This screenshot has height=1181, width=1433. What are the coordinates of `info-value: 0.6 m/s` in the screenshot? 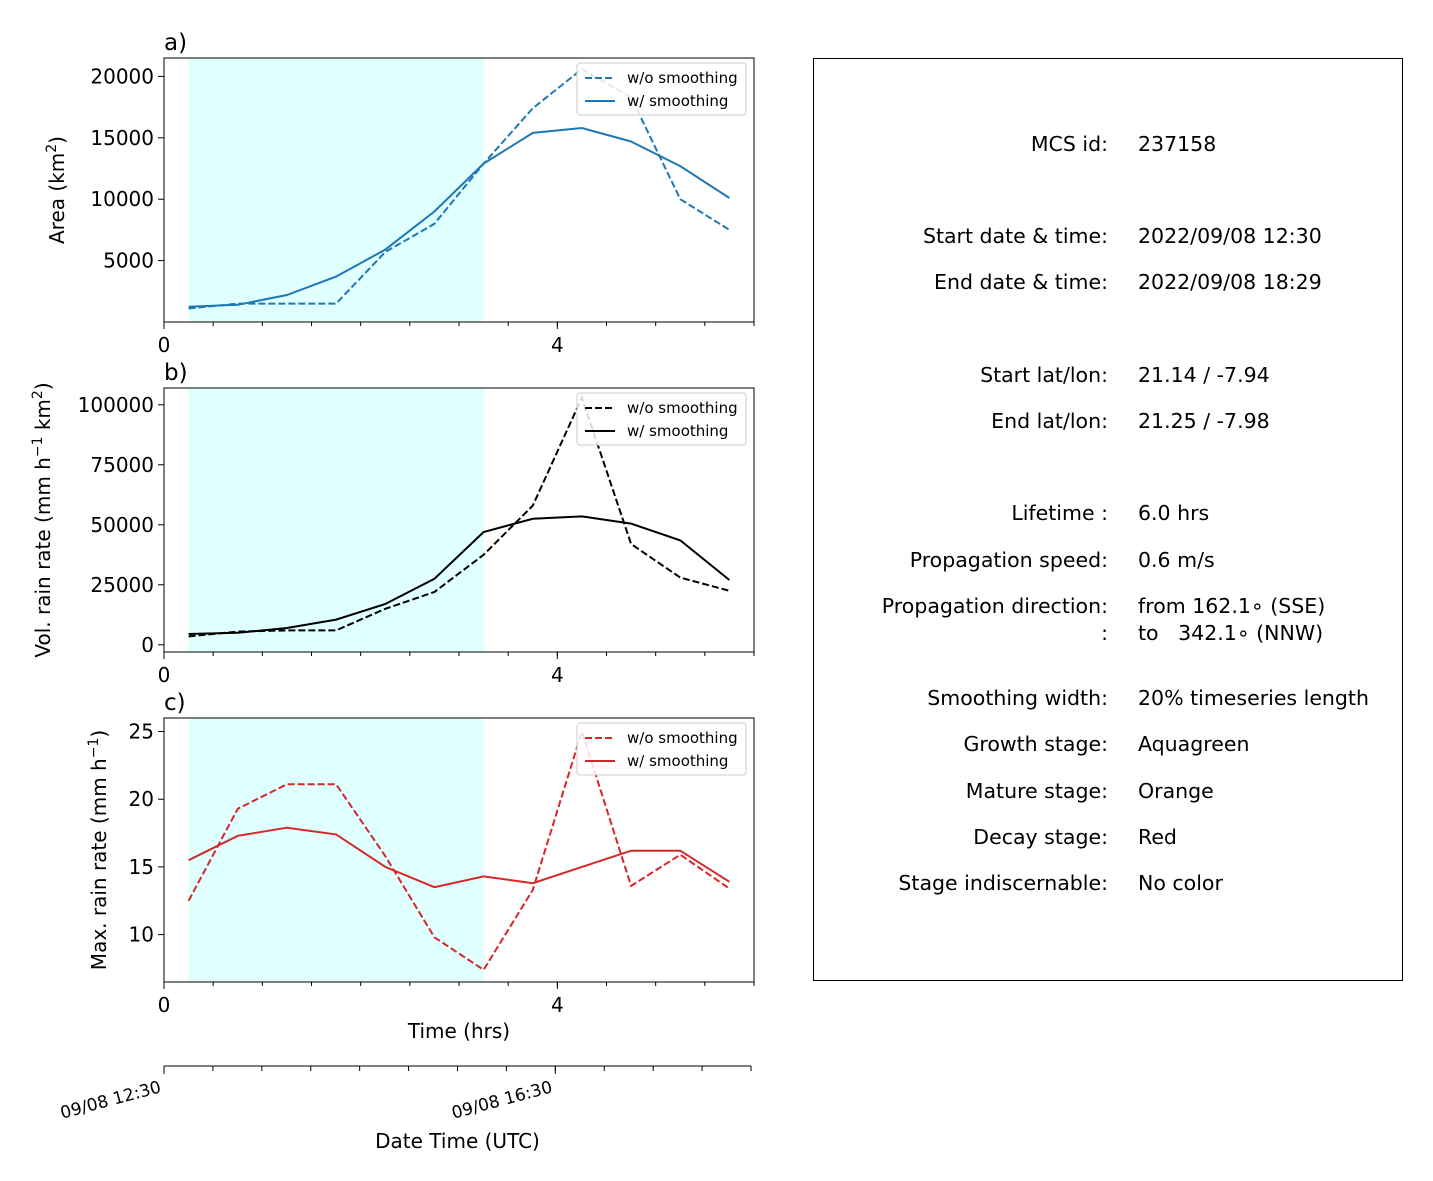 It's located at (1176, 560).